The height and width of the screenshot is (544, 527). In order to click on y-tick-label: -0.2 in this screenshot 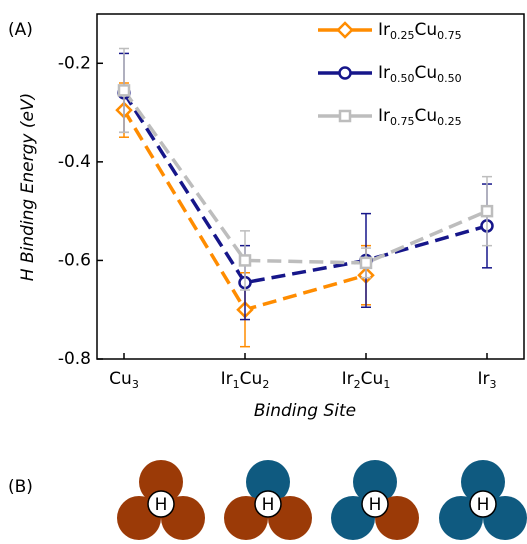, I will do `click(74, 63)`.